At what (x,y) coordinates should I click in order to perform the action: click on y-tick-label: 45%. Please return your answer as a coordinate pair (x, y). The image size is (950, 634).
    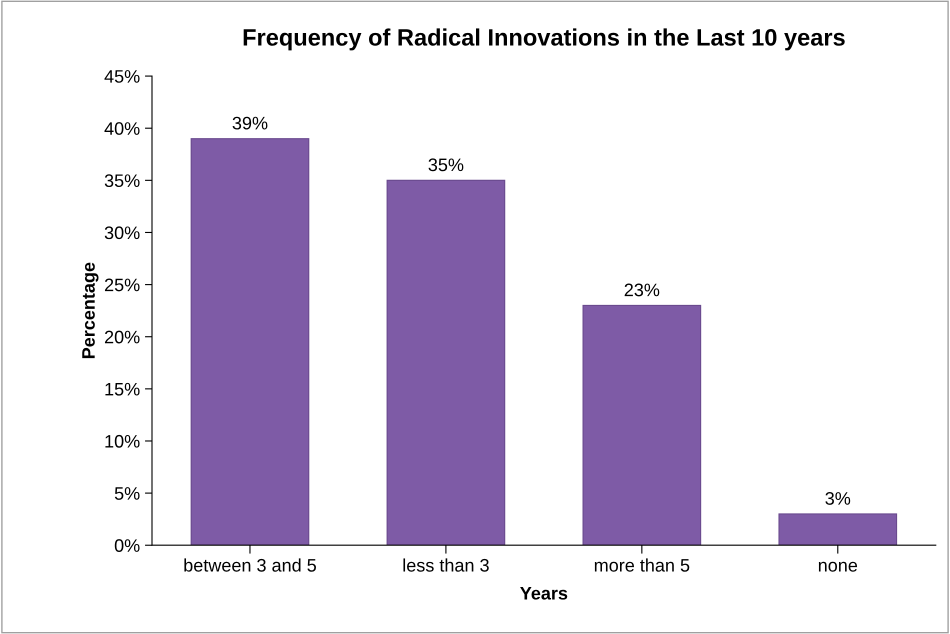
    Looking at the image, I should click on (122, 76).